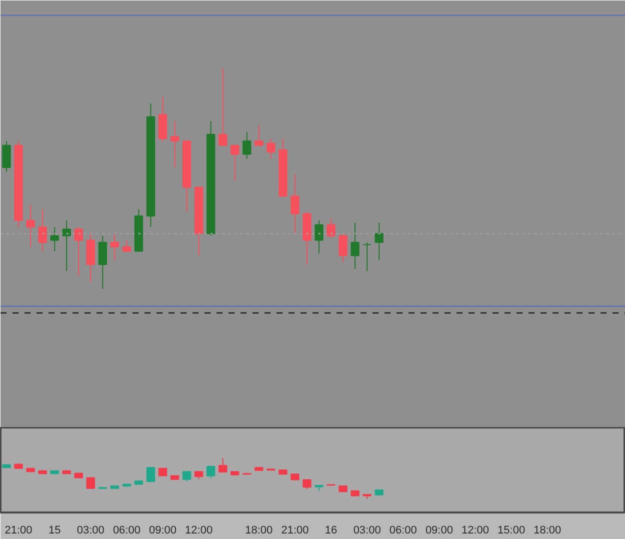 The width and height of the screenshot is (625, 539). Describe the element at coordinates (512, 530) in the screenshot. I see `x-tick-label: 15:00` at that location.